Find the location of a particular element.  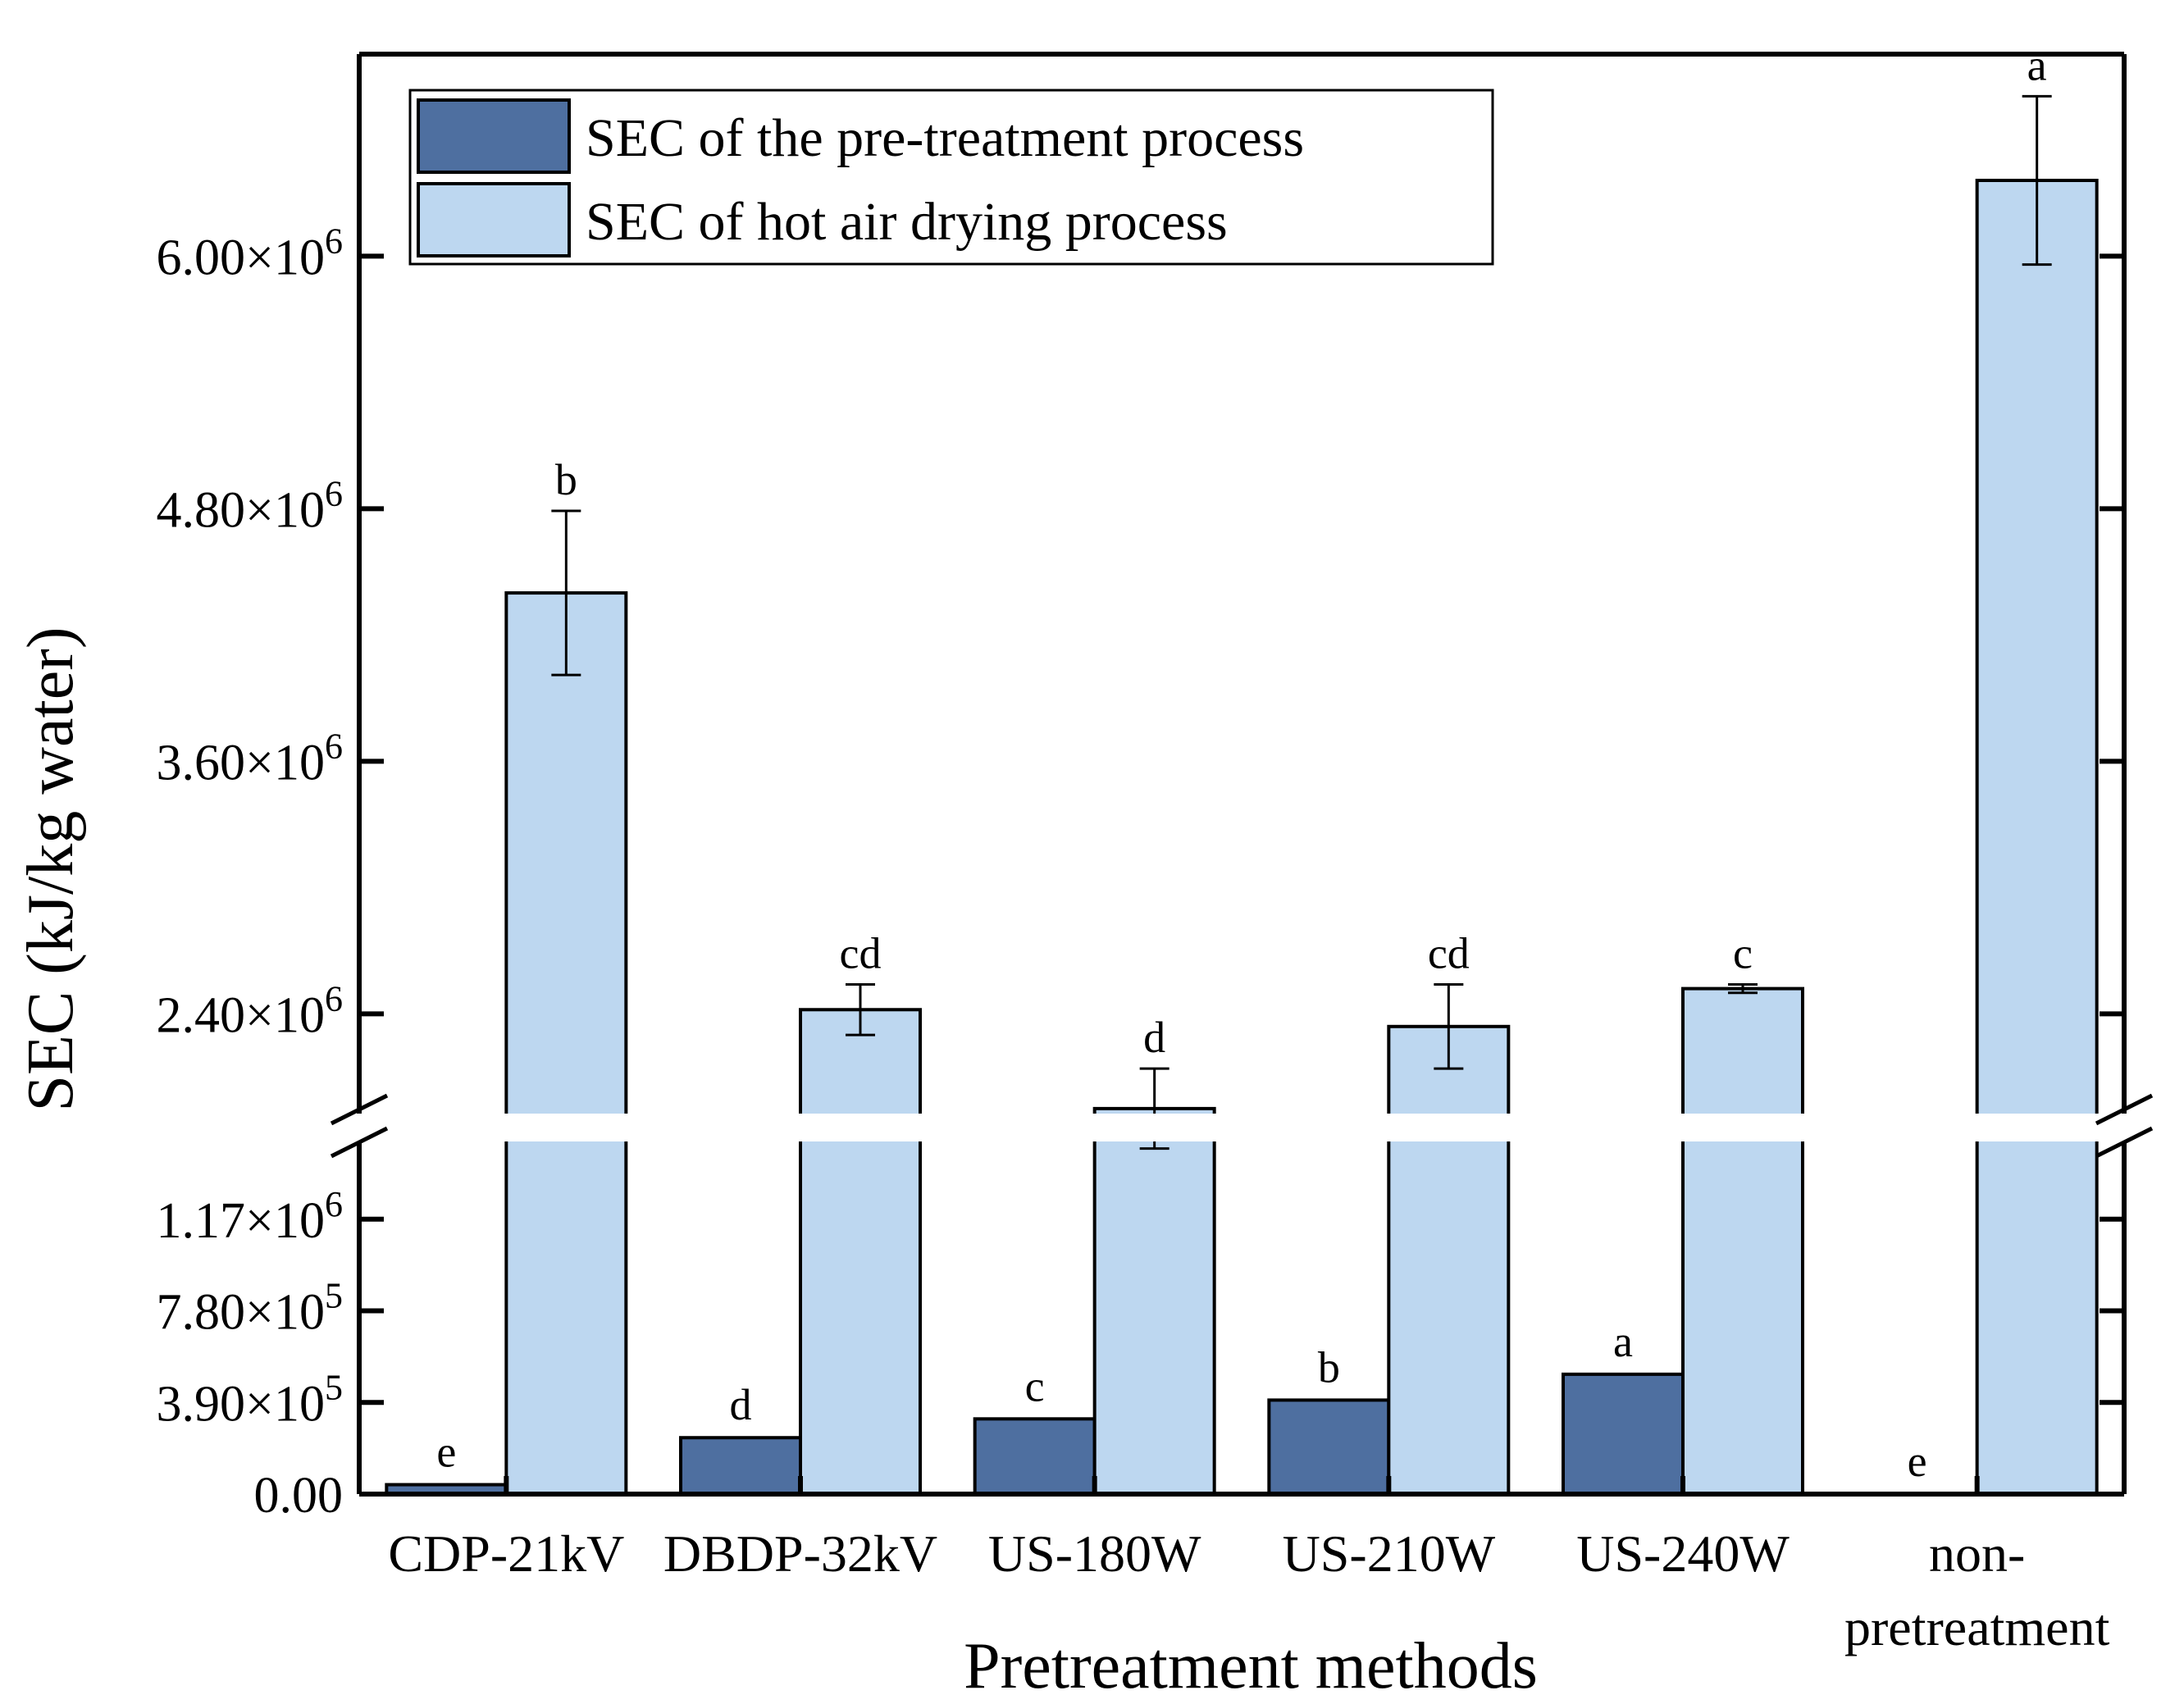

sig-letter-pretreatment-0: e is located at coordinates (446, 1452).